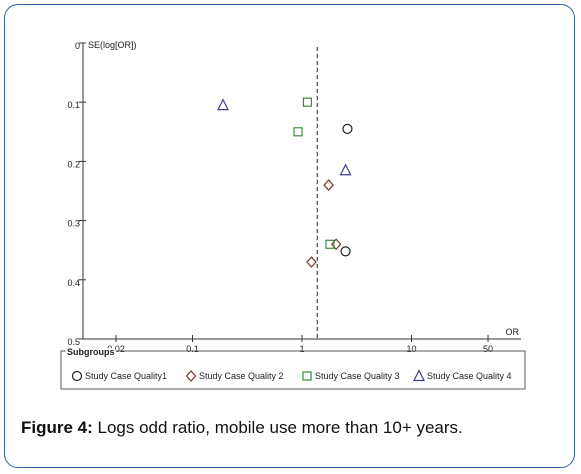 The image size is (581, 474). Describe the element at coordinates (73, 164) in the screenshot. I see `y-tick-label: 0.2` at that location.